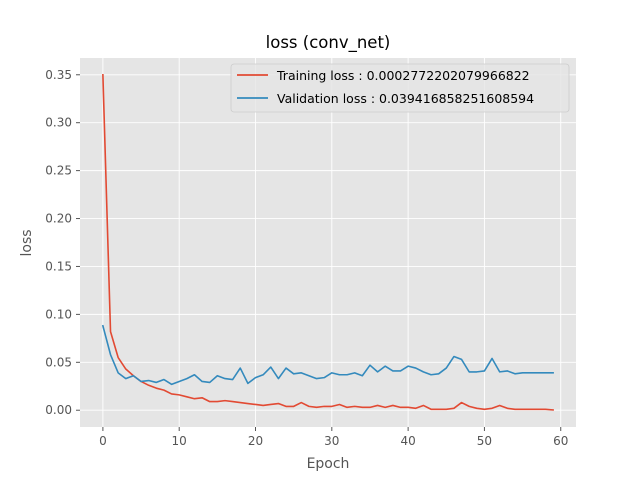 Image resolution: width=640 pixels, height=480 pixels. Describe the element at coordinates (62, 242) in the screenshot. I see `y-axis-ticks: 0.00 0.05 0.10 0.15 0.20 0.25 0.30 0.35` at that location.